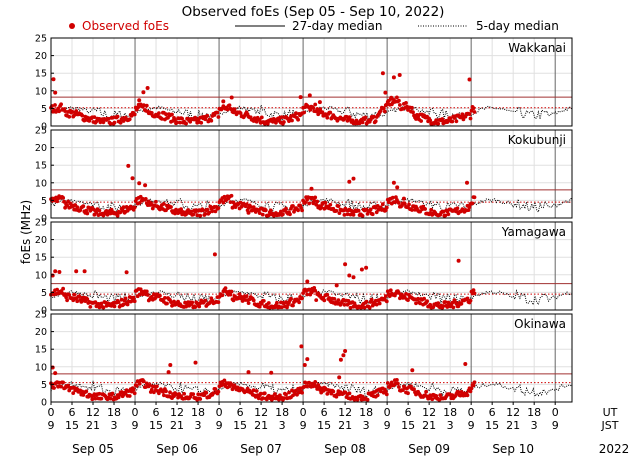 This screenshot has width=640, height=457. What do you see at coordinates (177, 412) in the screenshot?
I see `x-tick-label-ut: 12` at bounding box center [177, 412].